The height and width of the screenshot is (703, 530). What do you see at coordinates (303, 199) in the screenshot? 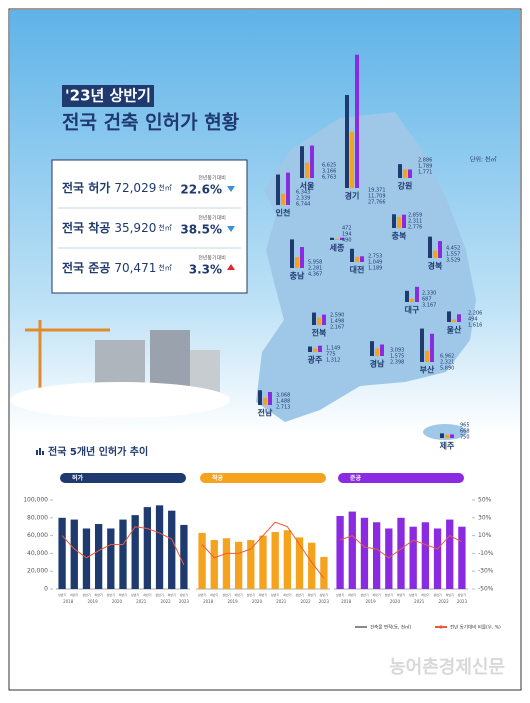
I see `region-value-label: 2,339` at bounding box center [303, 199].